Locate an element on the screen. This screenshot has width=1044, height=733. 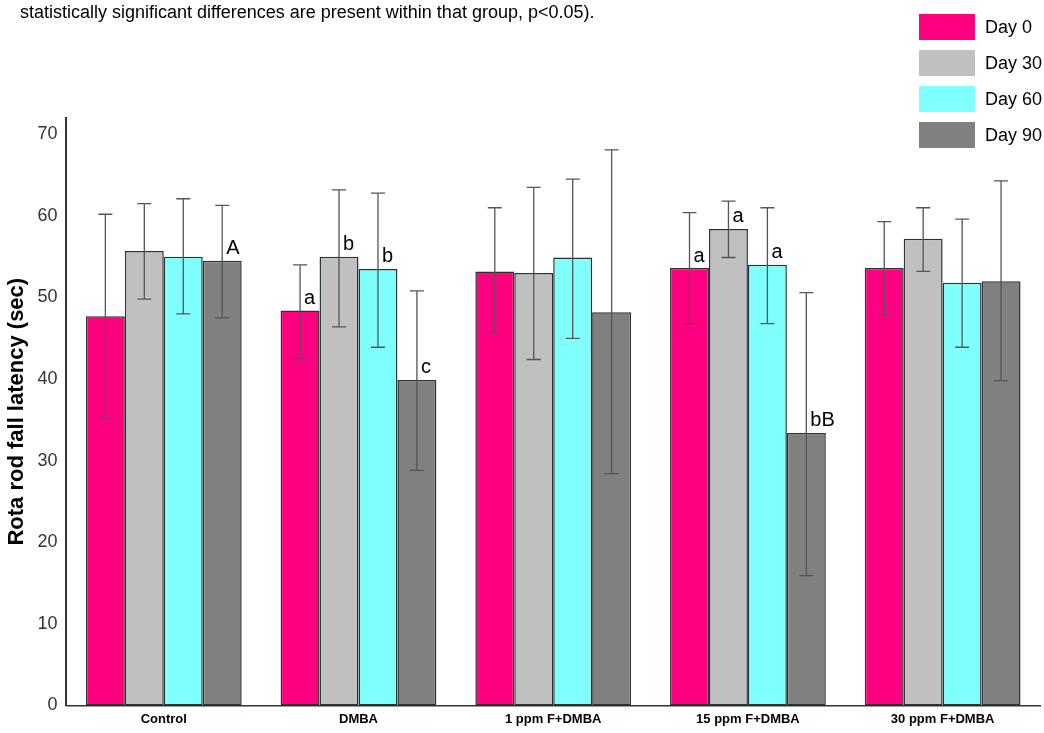
y-tick-label: 60 is located at coordinates (47, 214).